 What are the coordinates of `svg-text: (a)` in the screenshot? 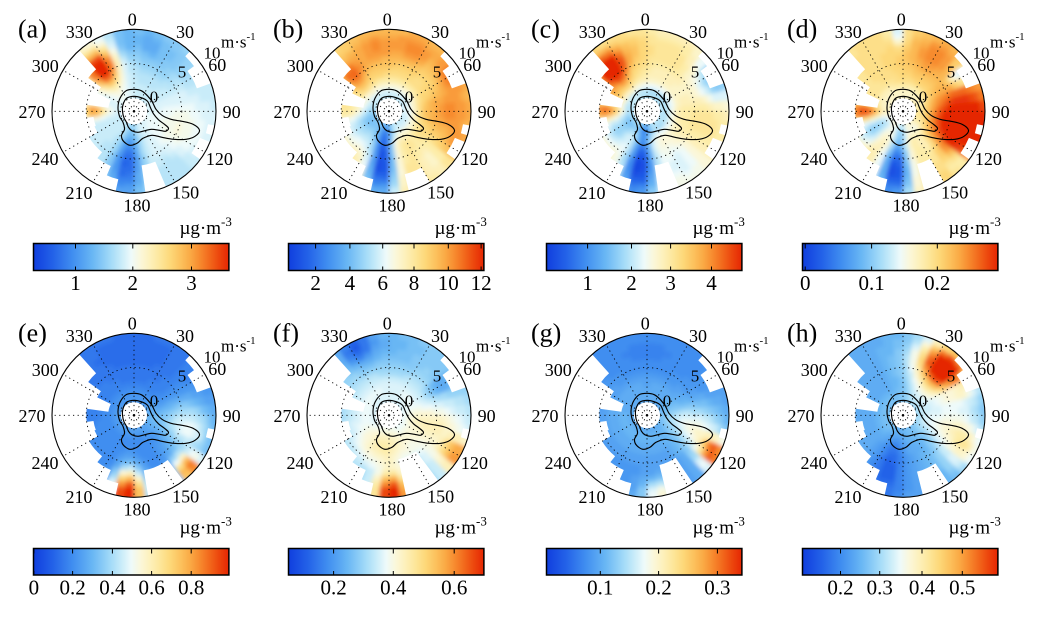 It's located at (32, 28).